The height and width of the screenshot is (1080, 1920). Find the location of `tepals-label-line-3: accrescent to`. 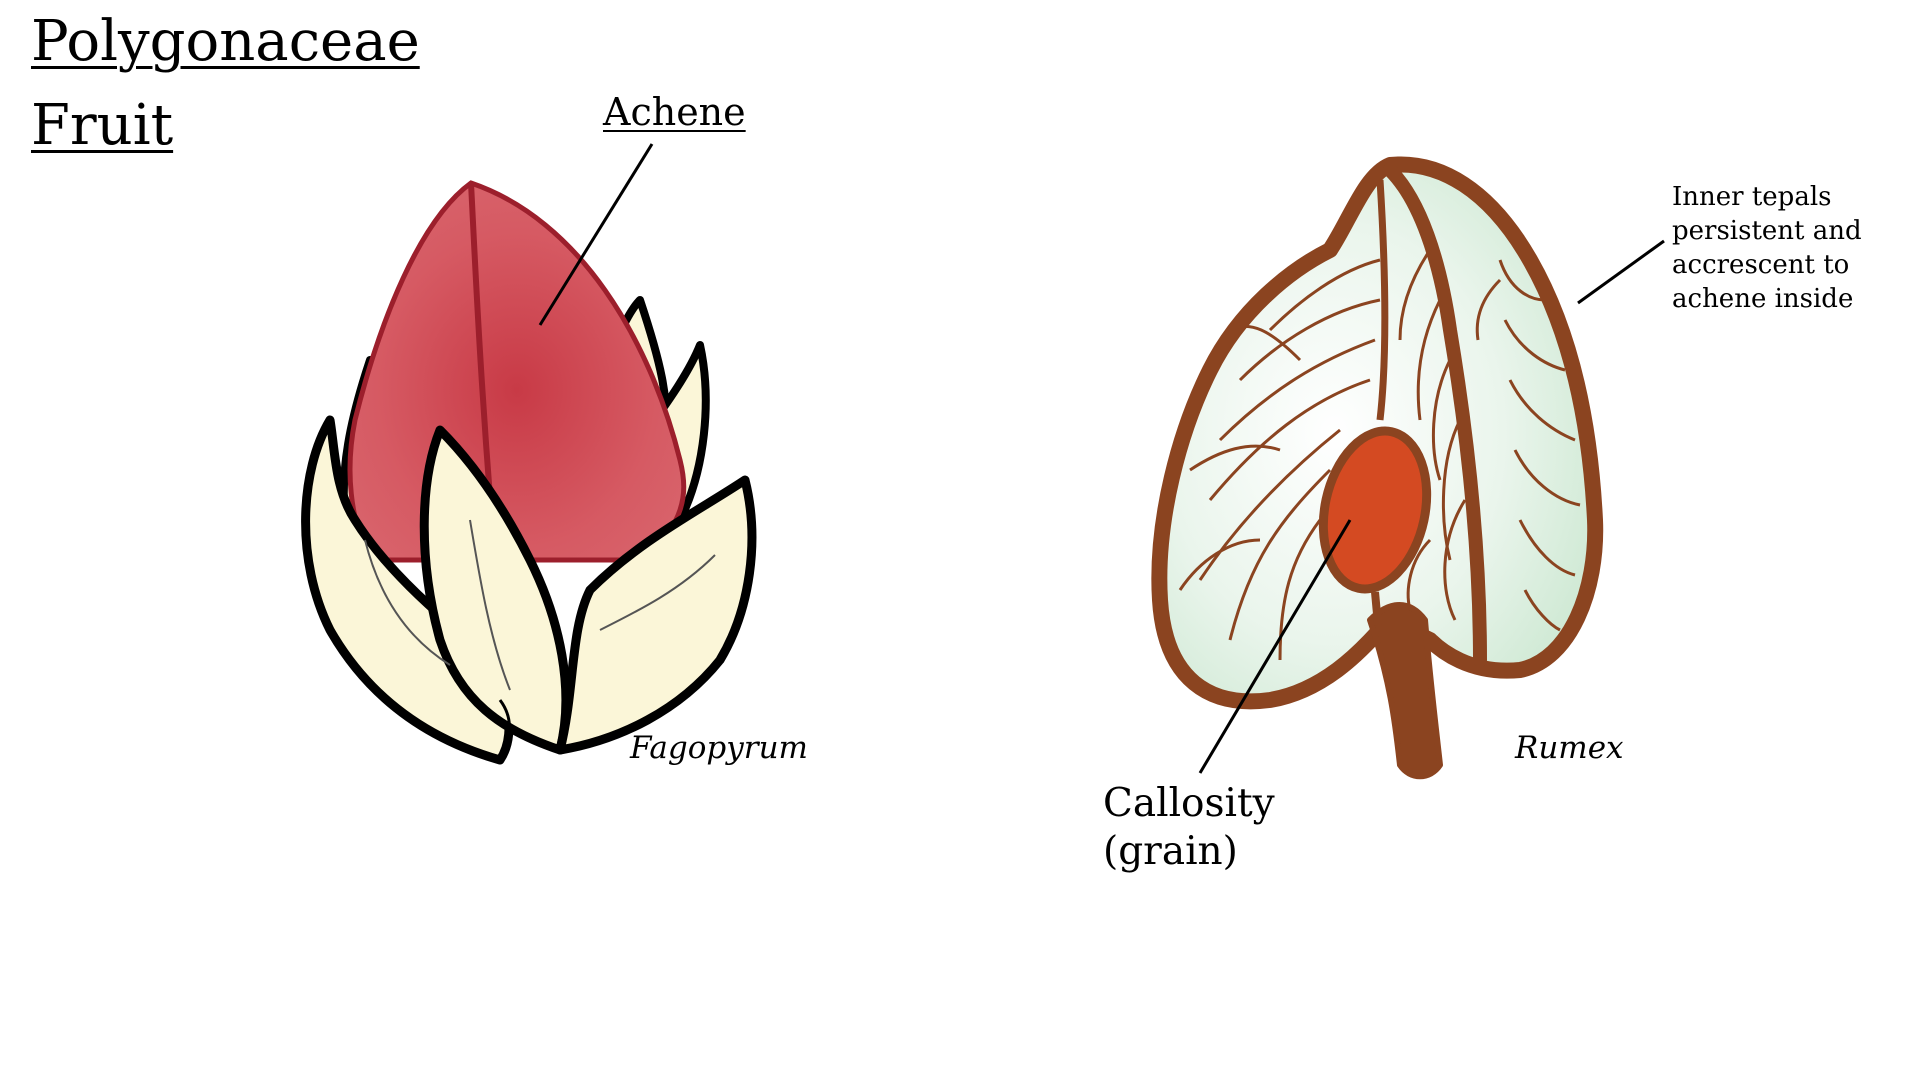

tepals-label-line-3: accrescent to is located at coordinates (1761, 265).